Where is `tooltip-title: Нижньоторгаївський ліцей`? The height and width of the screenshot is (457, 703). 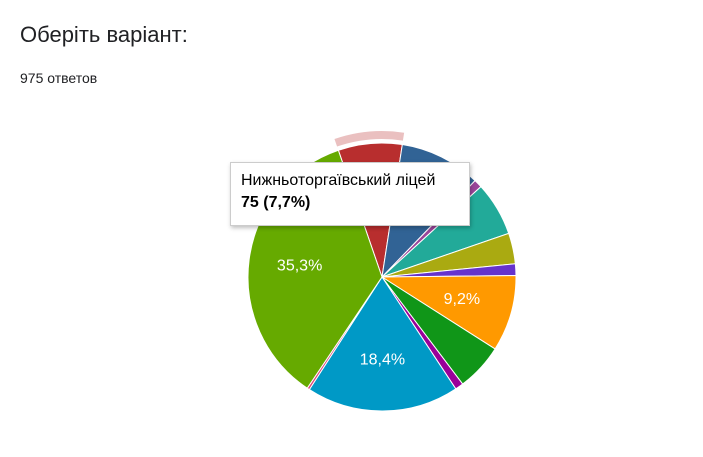
tooltip-title: Нижньоторгаївський ліцей is located at coordinates (338, 180).